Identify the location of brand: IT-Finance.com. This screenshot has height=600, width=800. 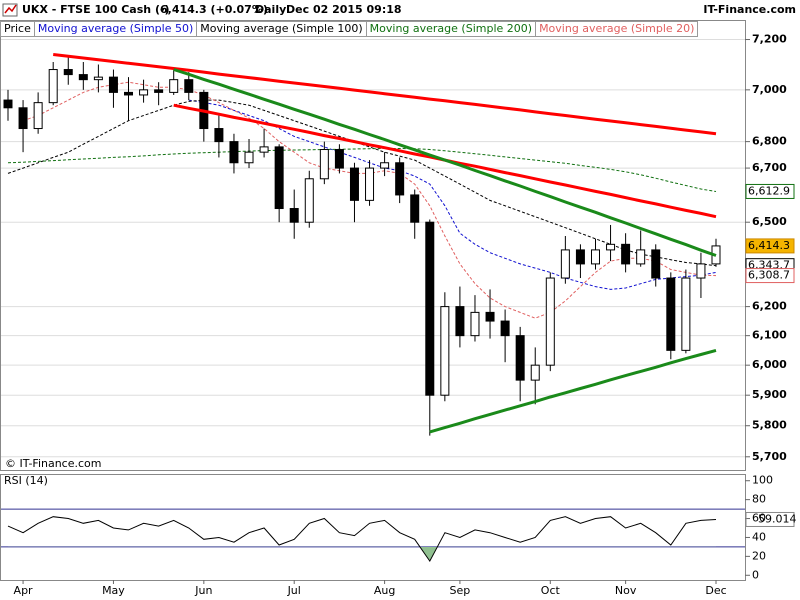
(749, 9).